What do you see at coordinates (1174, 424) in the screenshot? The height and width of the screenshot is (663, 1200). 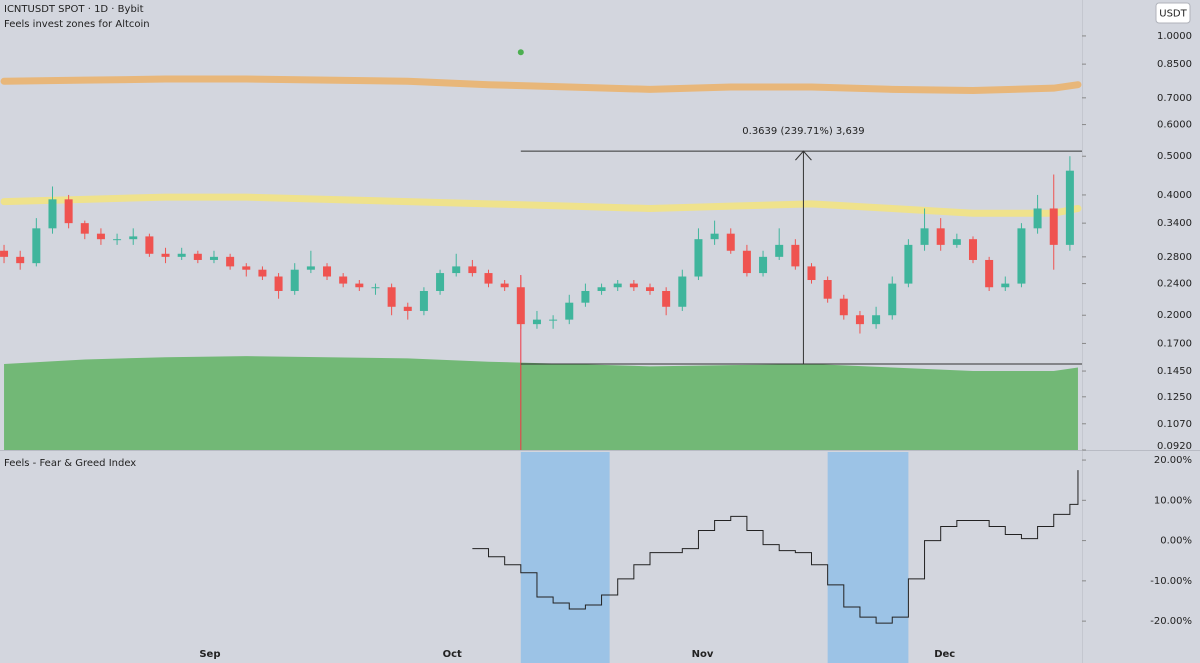 I see `y-tick-label: 0.1070` at bounding box center [1174, 424].